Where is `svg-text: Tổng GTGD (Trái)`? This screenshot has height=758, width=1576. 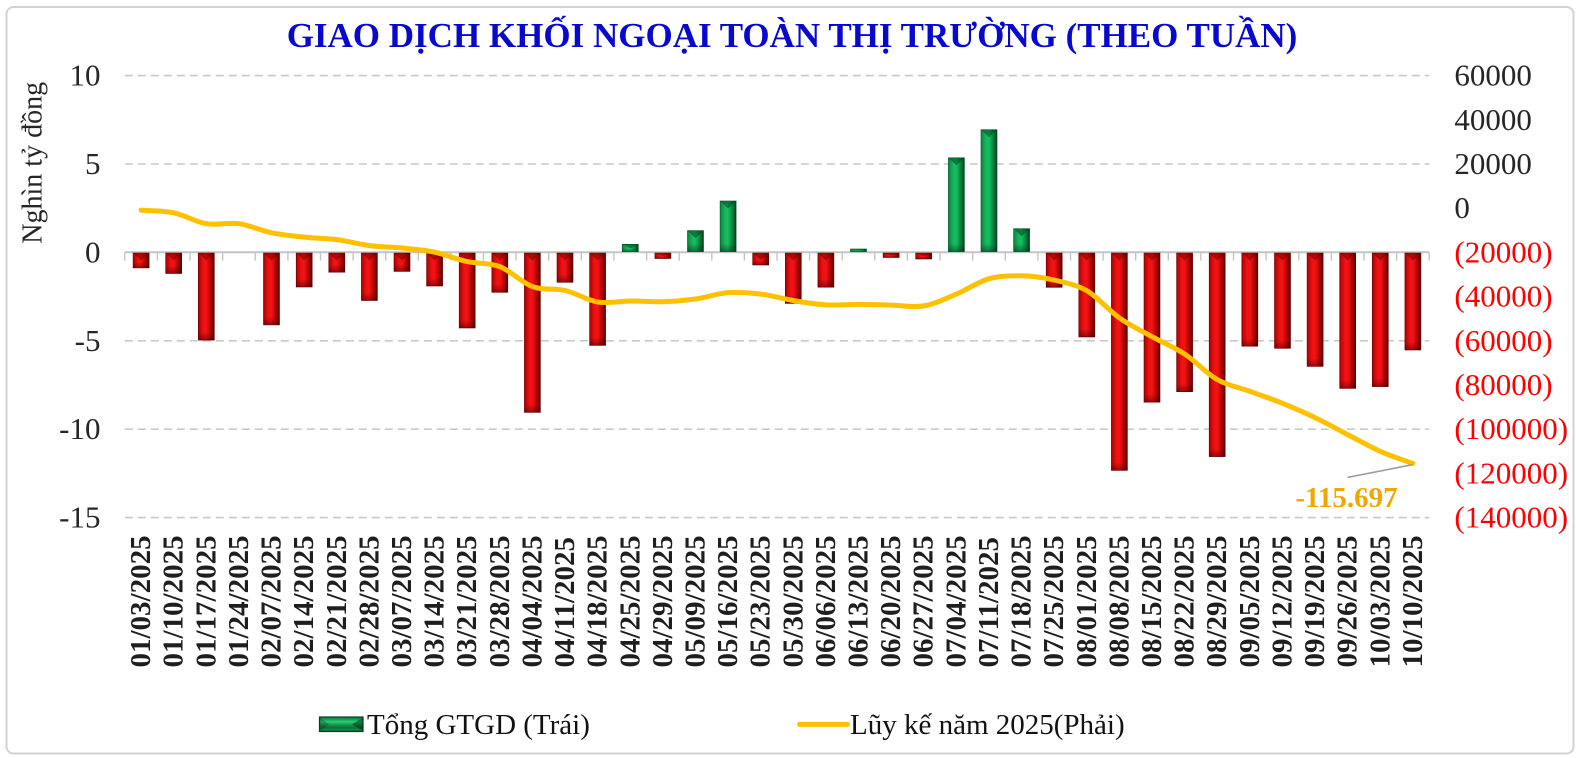 svg-text: Tổng GTGD (Trái) is located at coordinates (478, 725).